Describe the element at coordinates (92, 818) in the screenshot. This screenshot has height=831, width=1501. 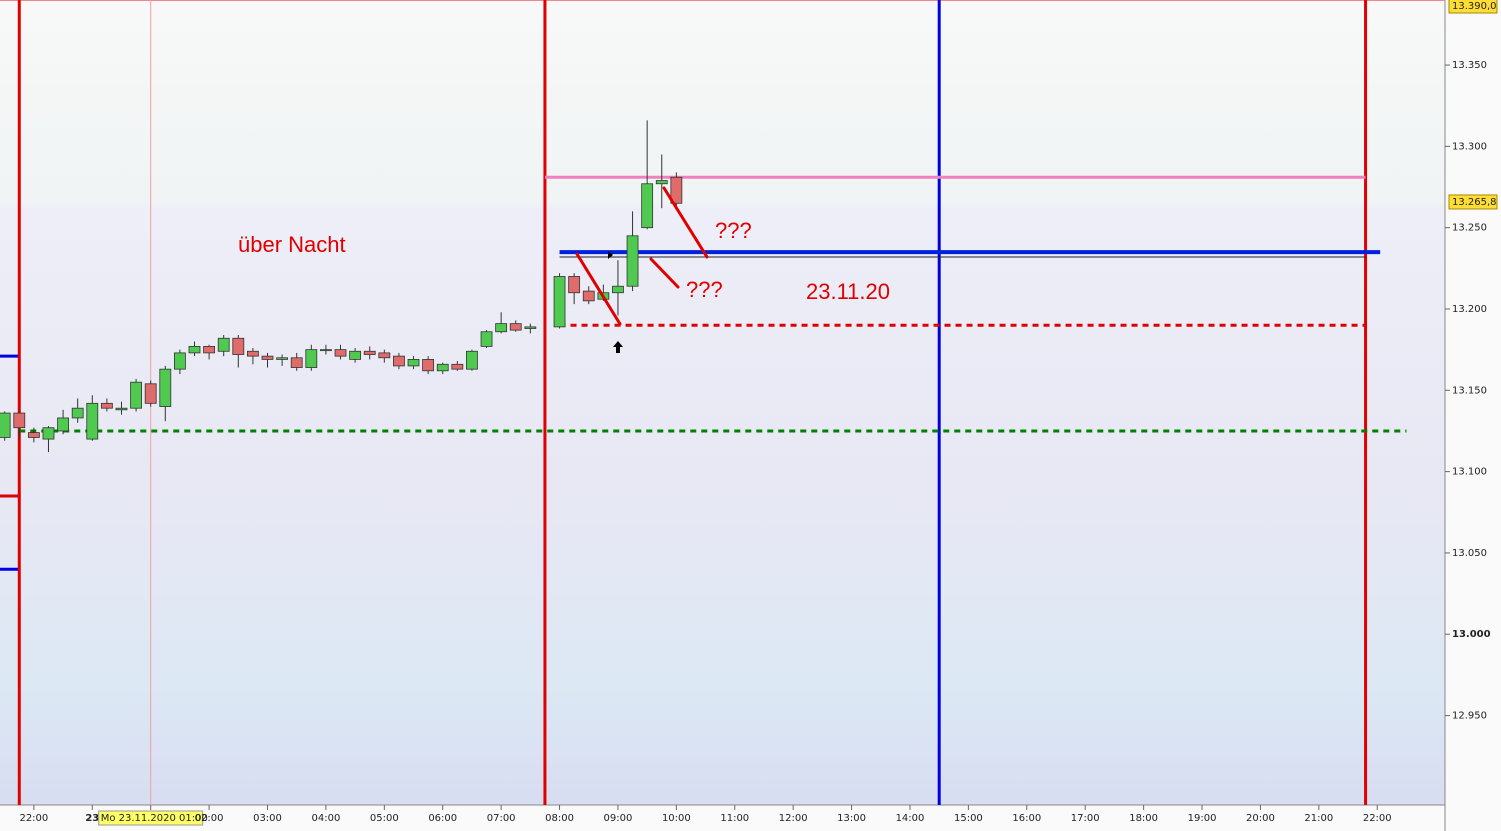
I see `x-tick-label: 23` at that location.